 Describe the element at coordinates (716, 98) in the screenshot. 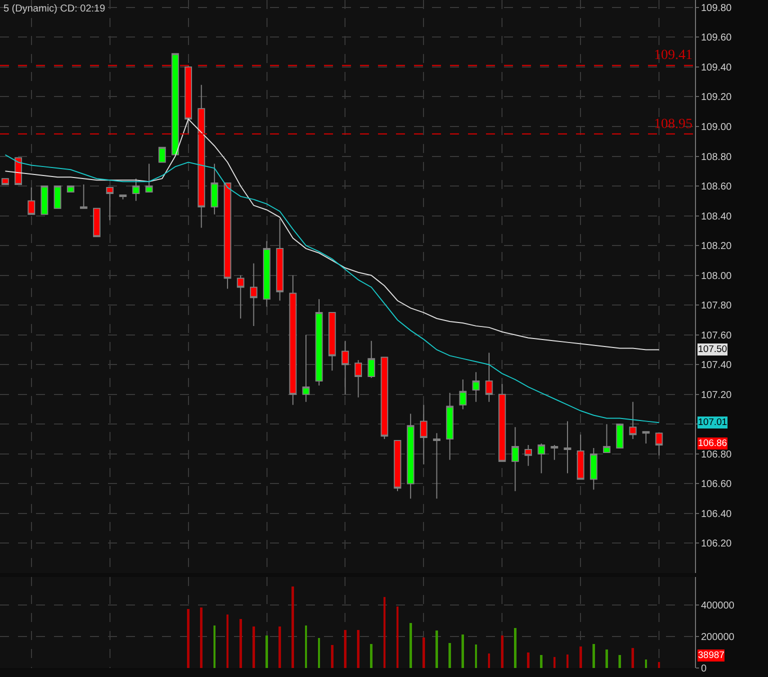

I see `y-tick-label: 109.20` at that location.